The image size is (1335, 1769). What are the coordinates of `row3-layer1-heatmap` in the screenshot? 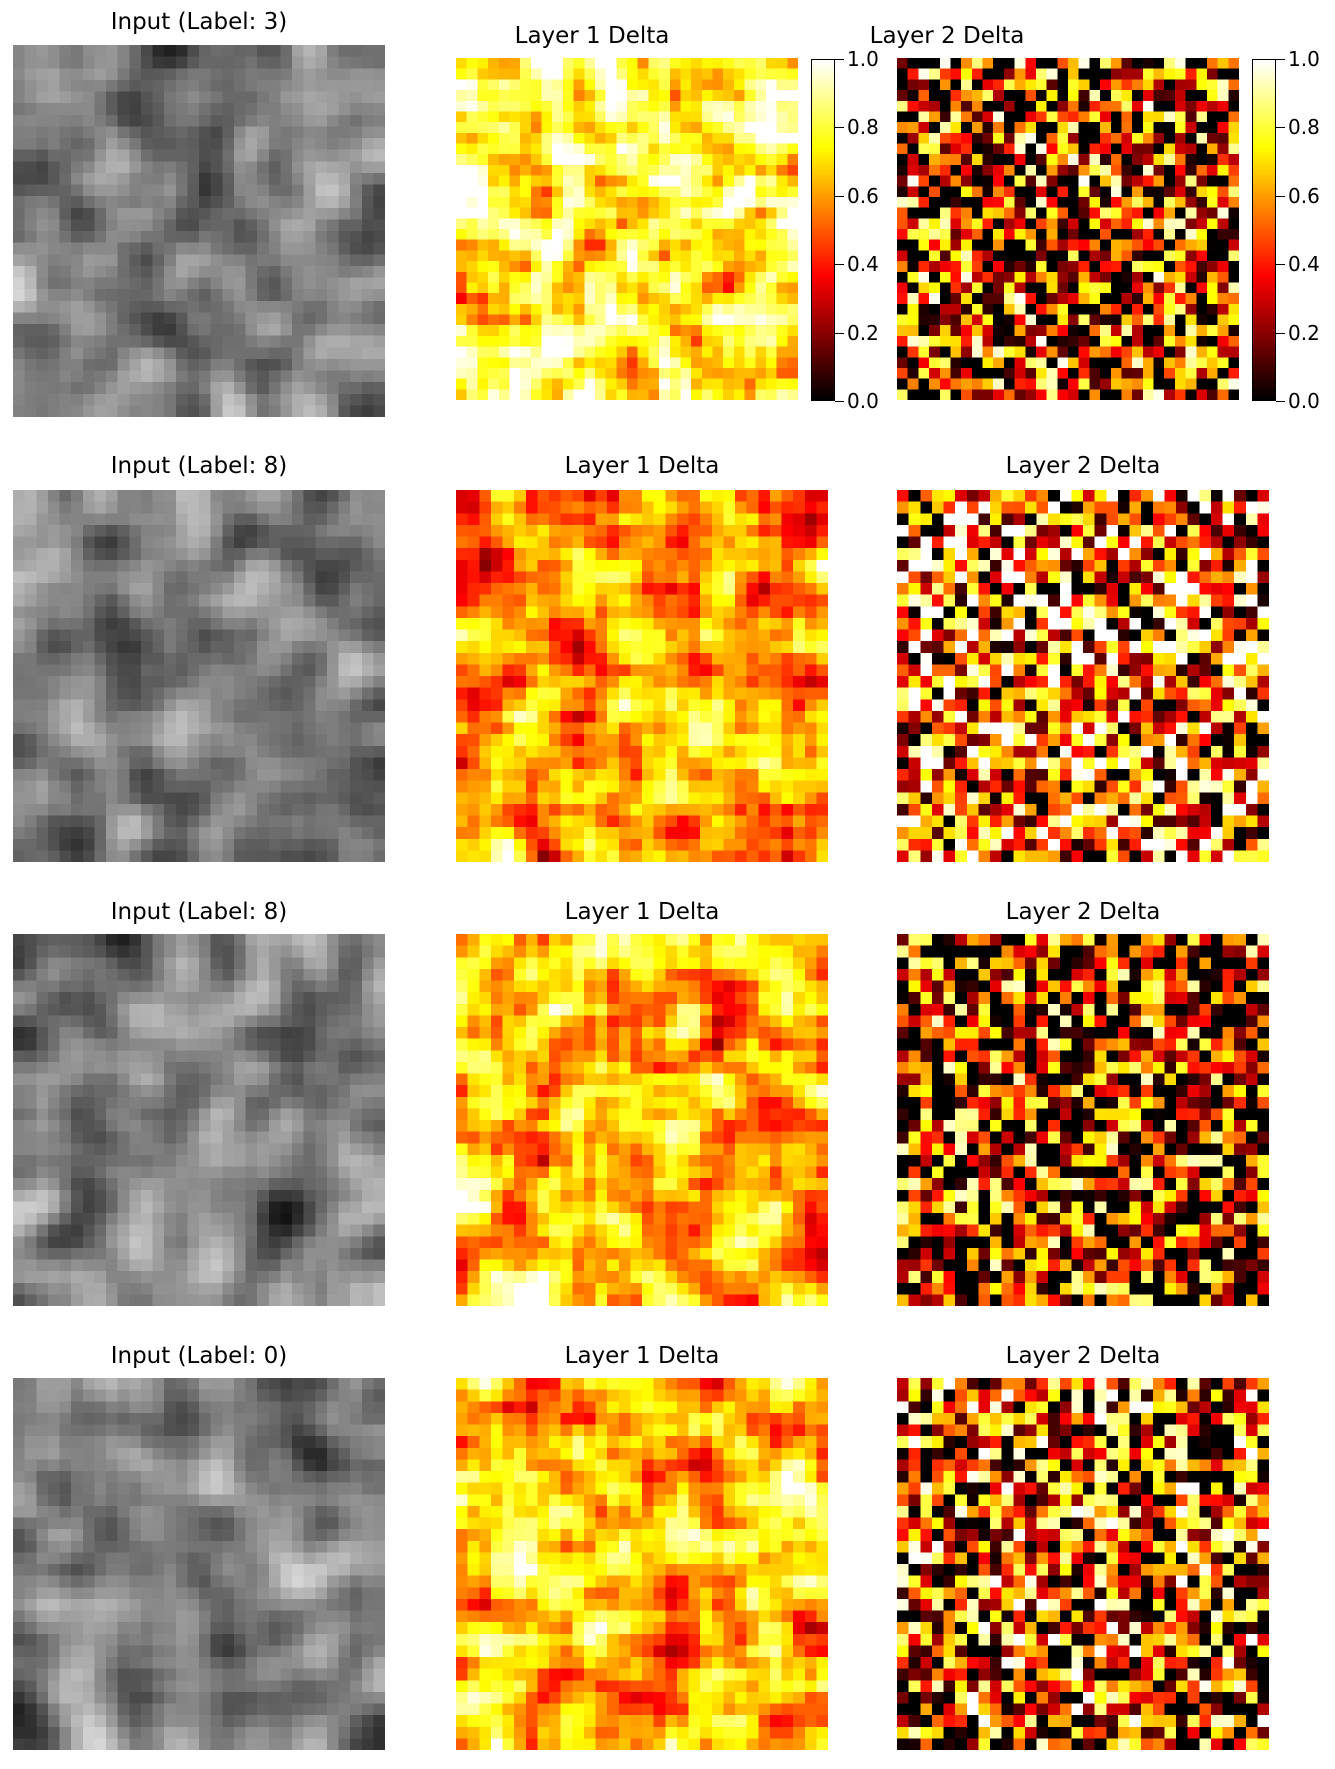 It's located at (642, 1564).